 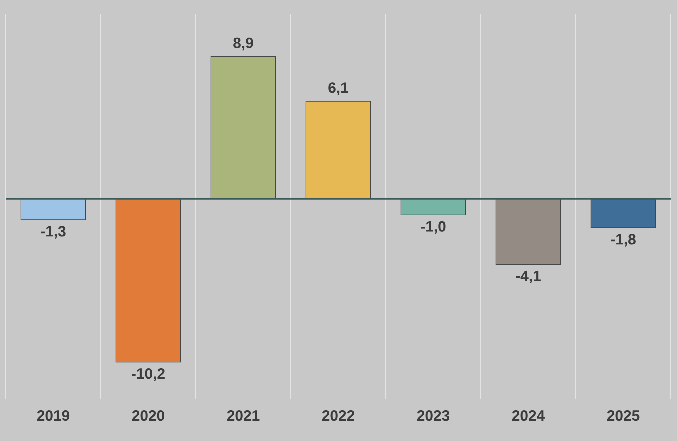 What do you see at coordinates (148, 416) in the screenshot?
I see `x-tick-label: 2020` at bounding box center [148, 416].